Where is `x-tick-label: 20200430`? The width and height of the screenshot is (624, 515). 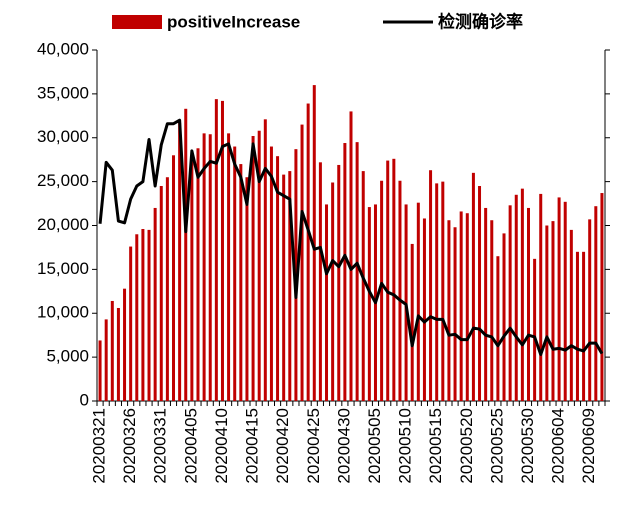
x-tick-label: 20200430 is located at coordinates (343, 446).